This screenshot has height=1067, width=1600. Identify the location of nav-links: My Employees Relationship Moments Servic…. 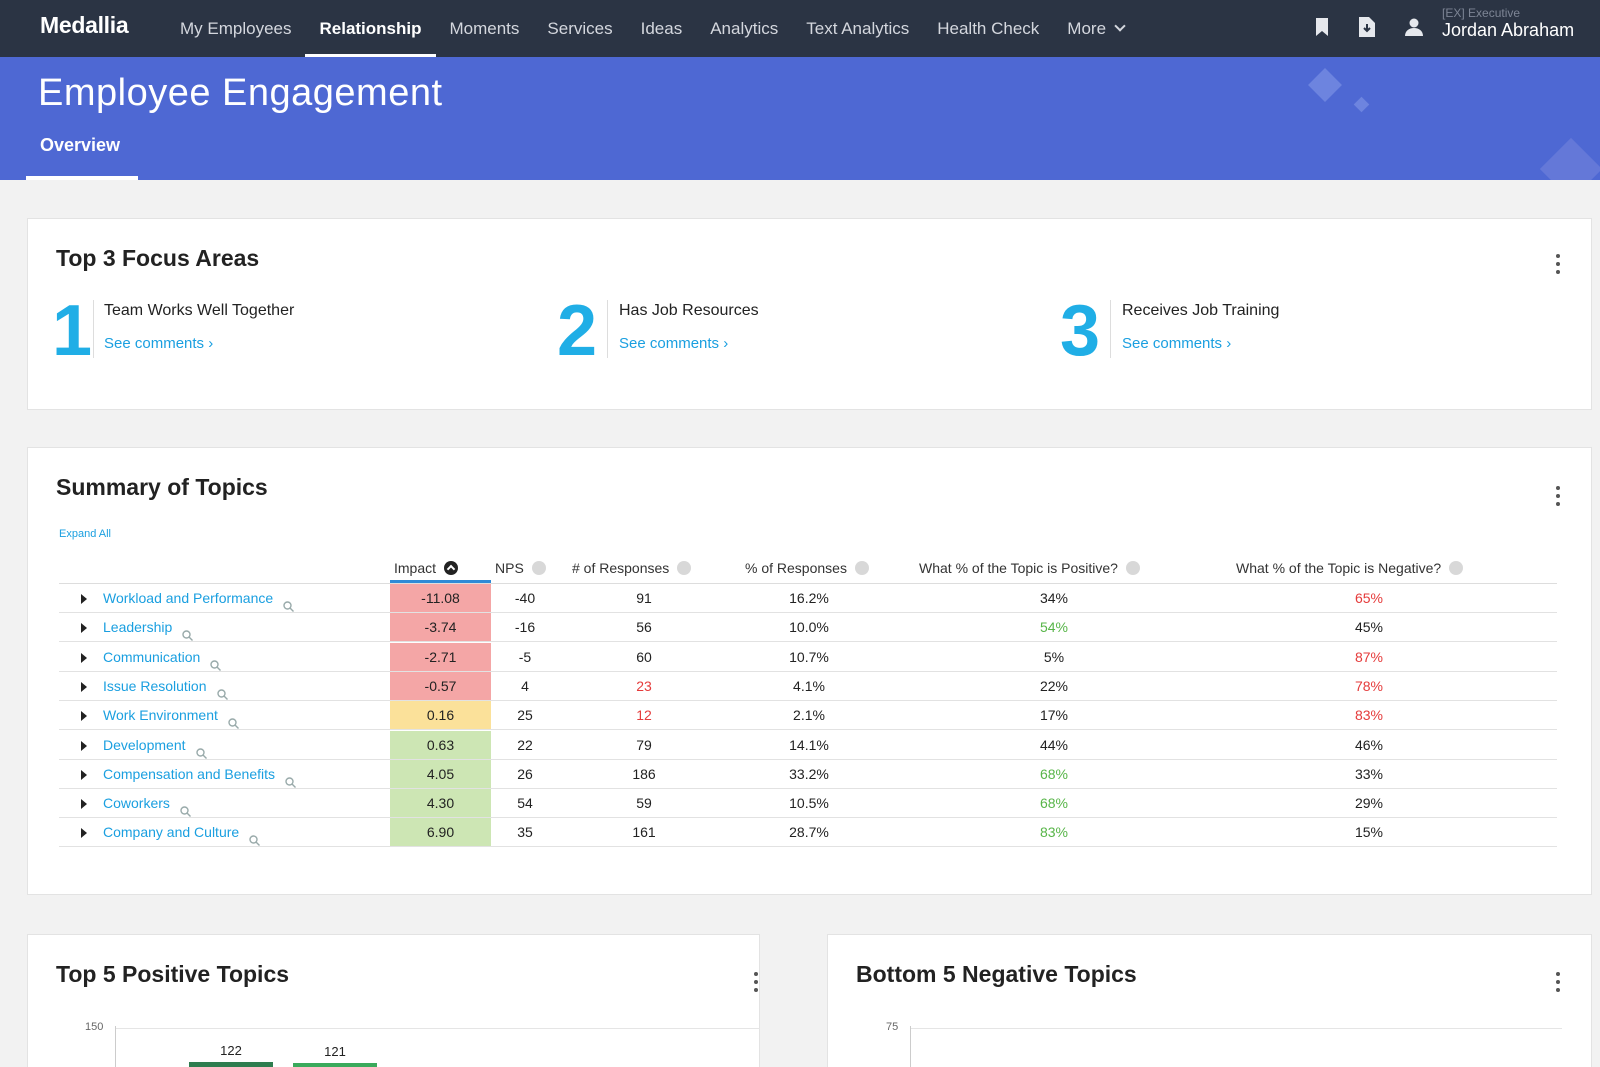
(652, 28).